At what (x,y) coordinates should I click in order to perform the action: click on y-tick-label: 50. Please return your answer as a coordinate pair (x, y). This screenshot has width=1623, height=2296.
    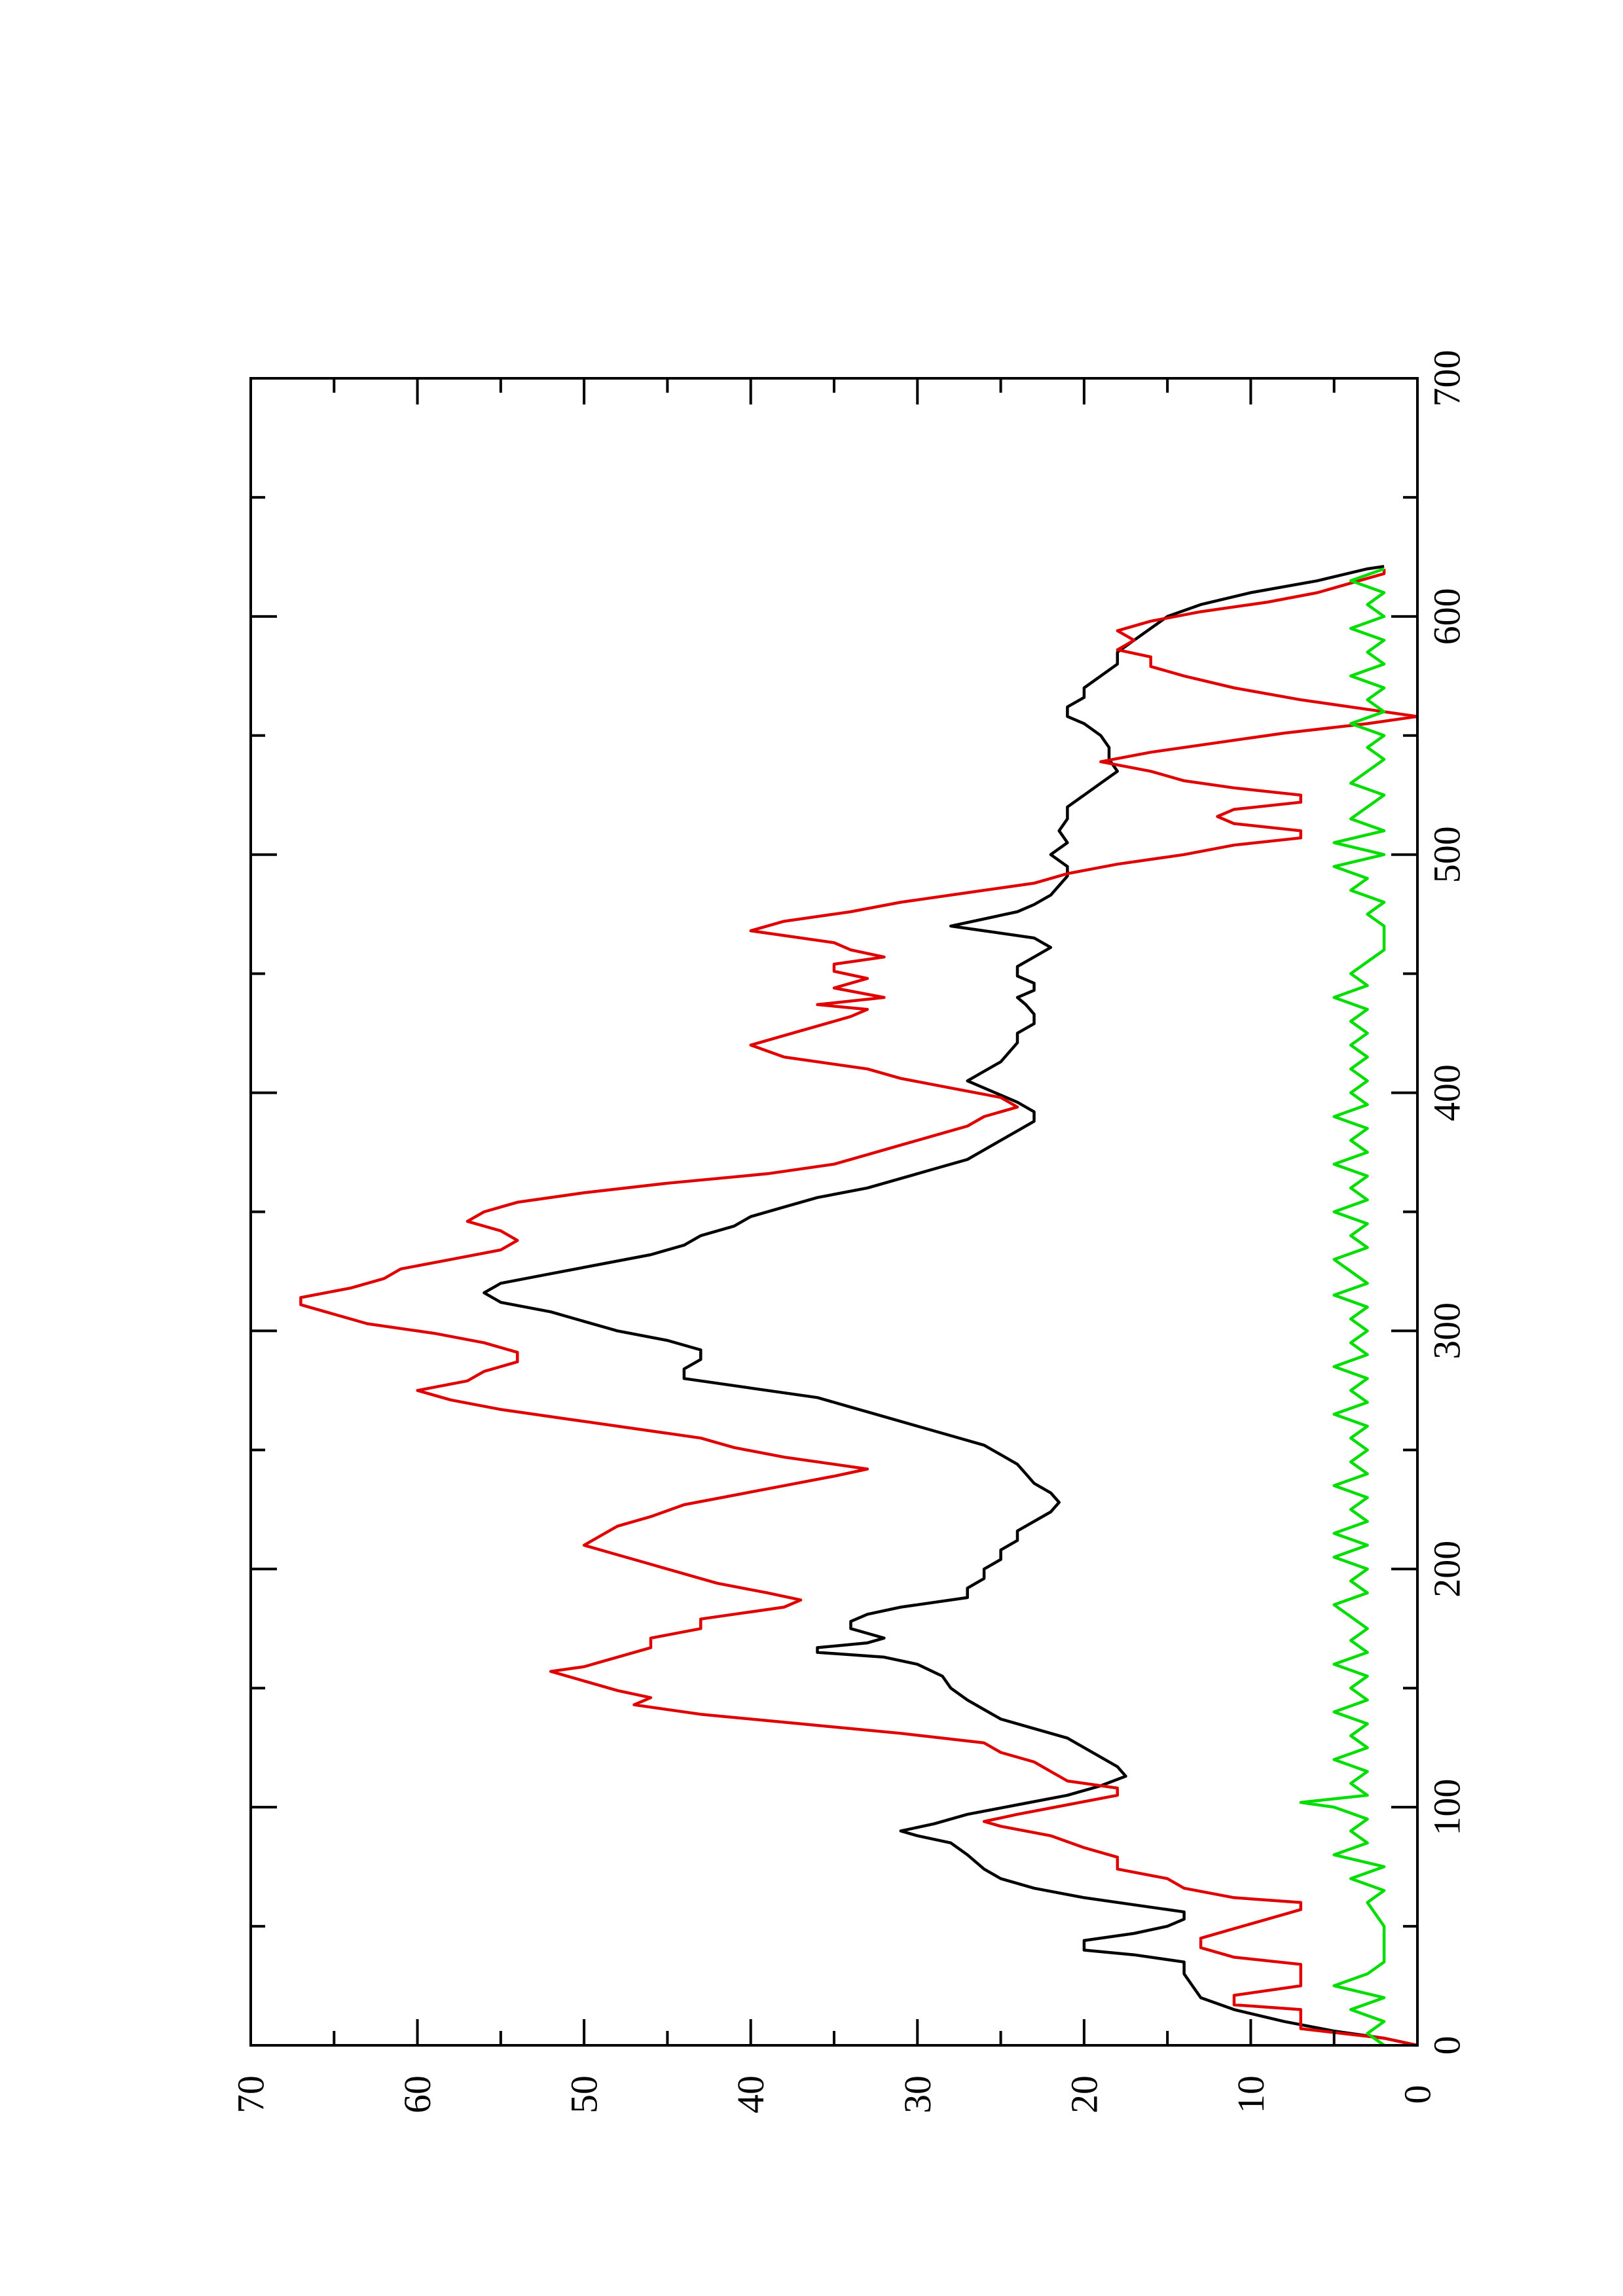
    Looking at the image, I should click on (584, 2094).